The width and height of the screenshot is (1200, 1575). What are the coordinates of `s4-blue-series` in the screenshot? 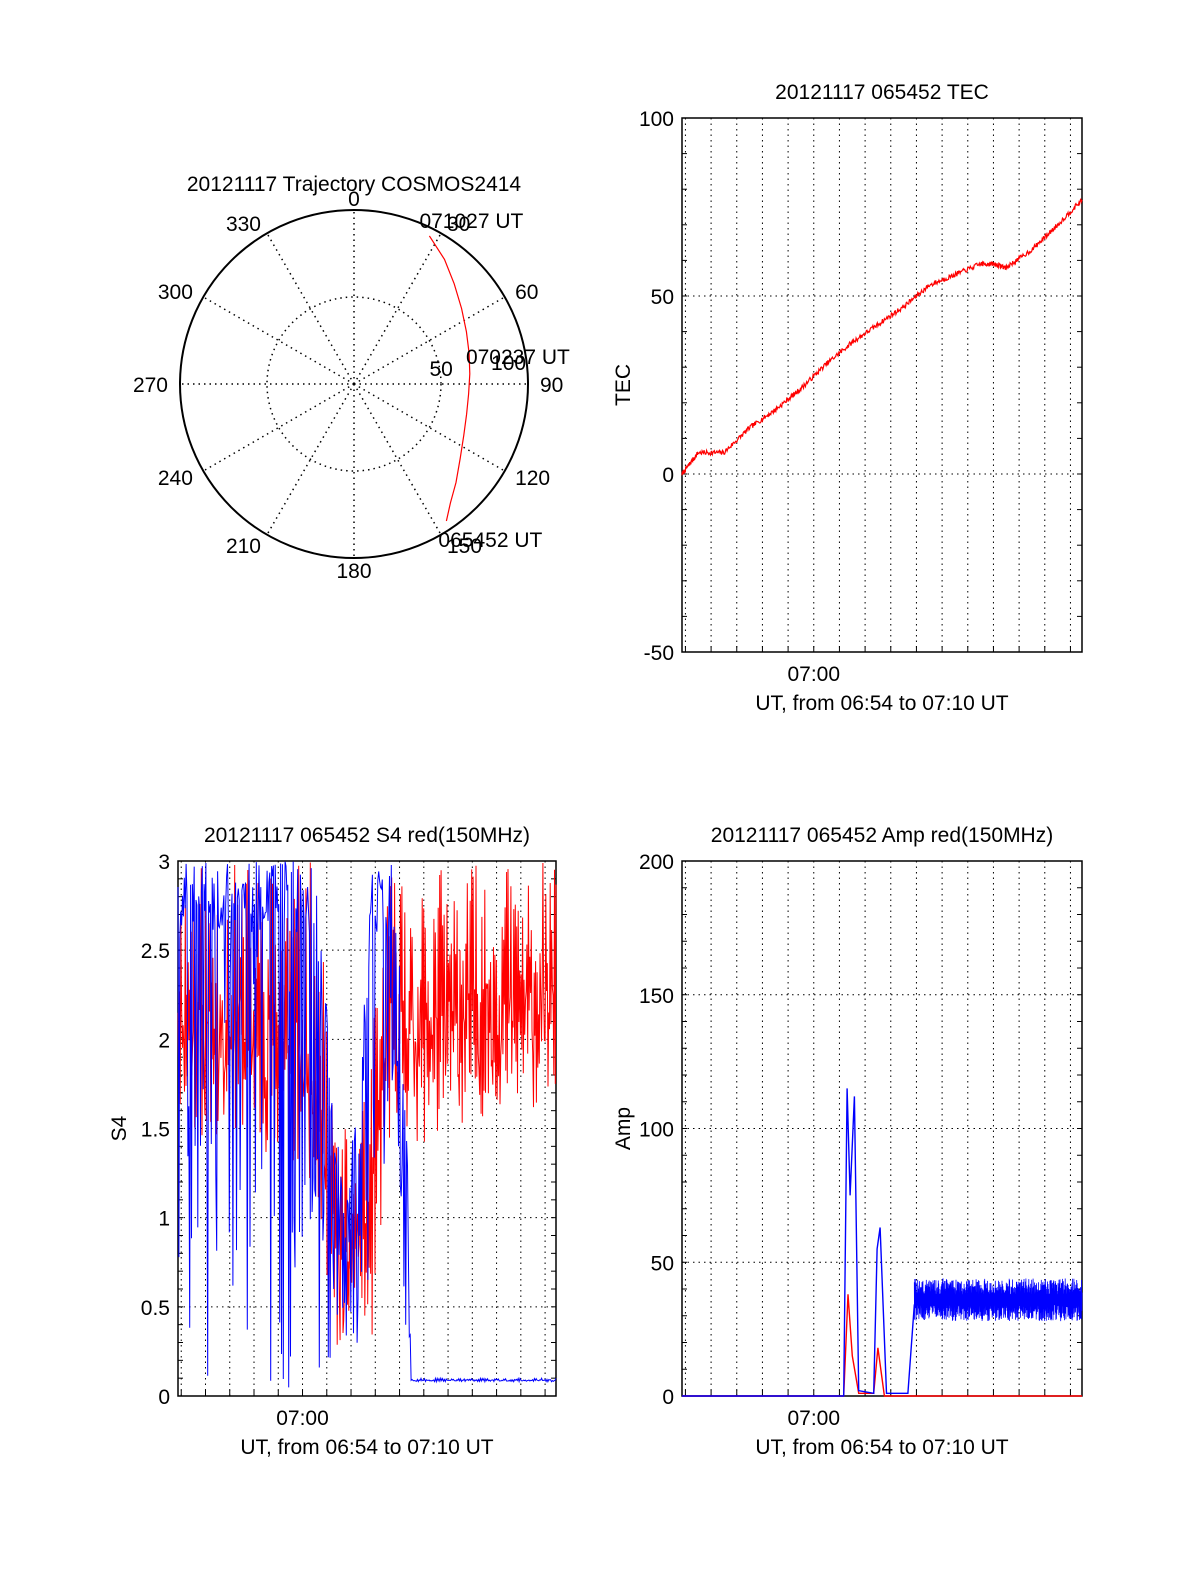 It's located at (367, 1124).